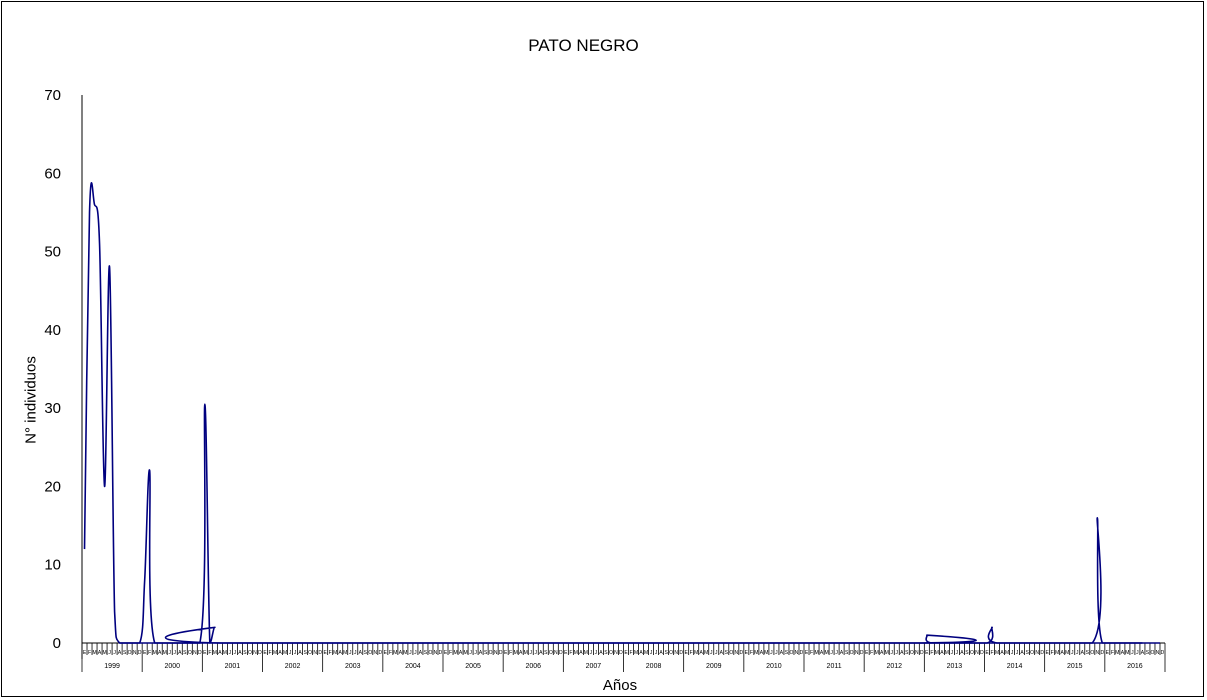  I want to click on year-label: 1999, so click(112, 666).